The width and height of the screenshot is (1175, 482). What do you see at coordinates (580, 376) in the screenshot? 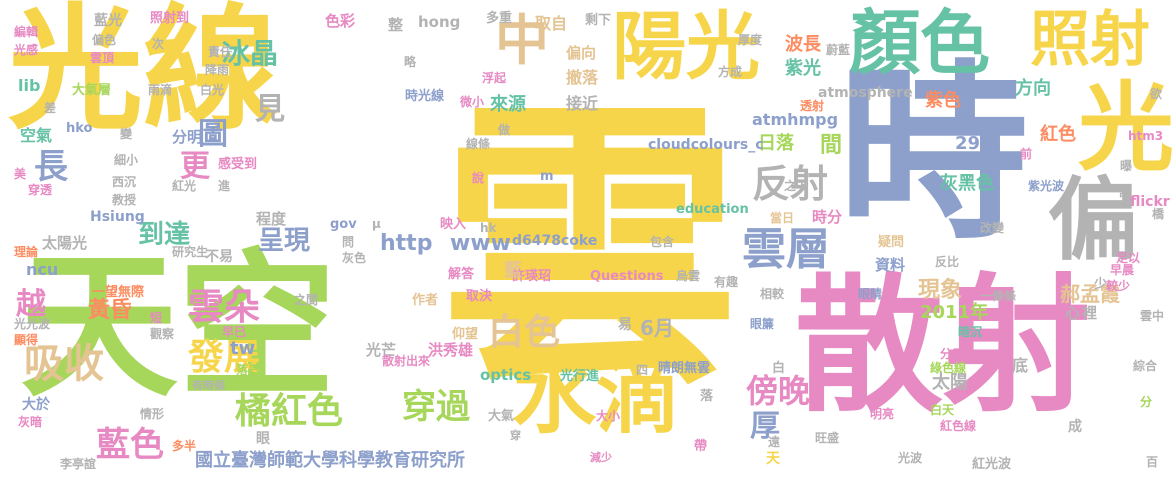
I see `word: 光行進` at bounding box center [580, 376].